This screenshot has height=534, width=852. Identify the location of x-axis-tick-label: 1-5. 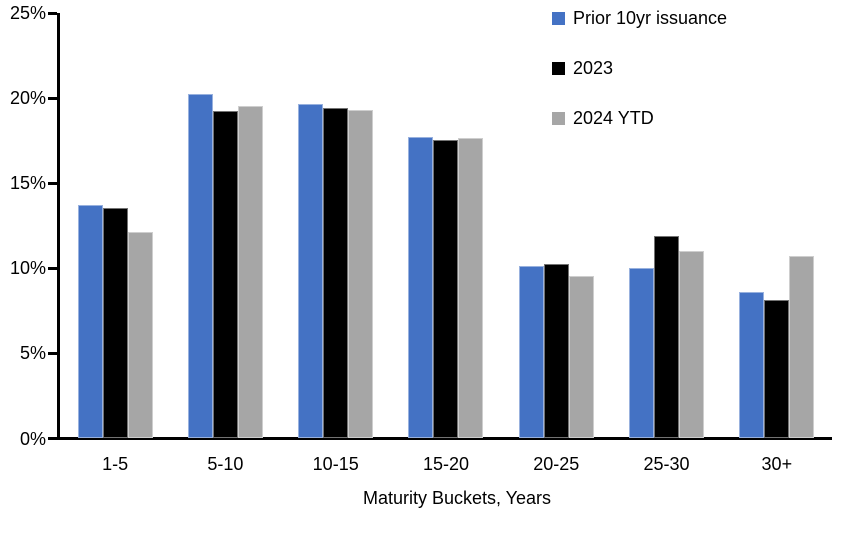
(115, 464).